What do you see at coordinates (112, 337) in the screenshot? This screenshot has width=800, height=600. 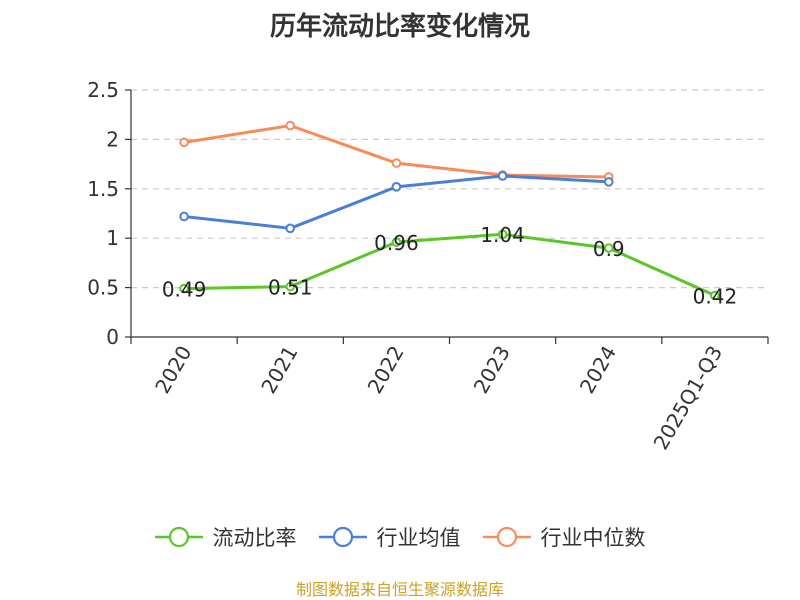 I see `y-tick-label: 0` at bounding box center [112, 337].